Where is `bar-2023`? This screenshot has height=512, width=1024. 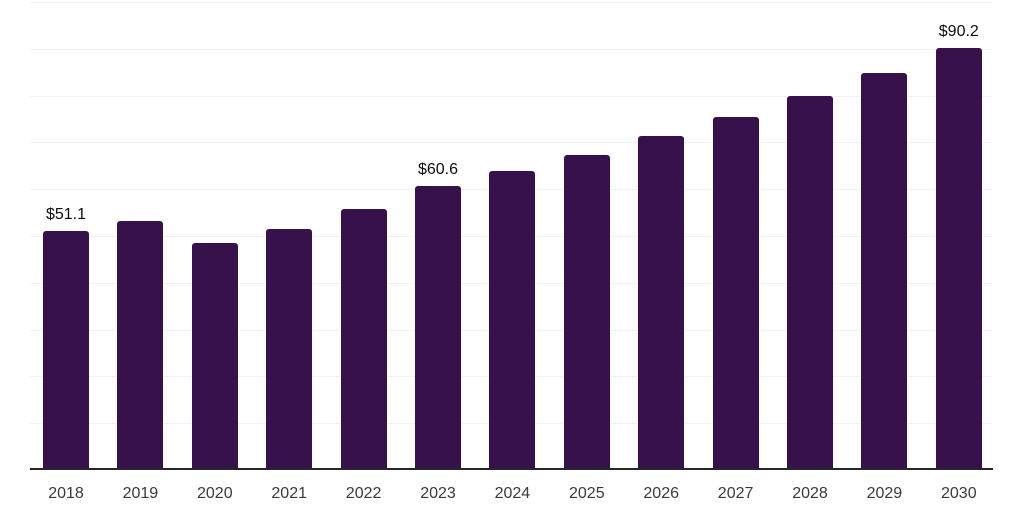
bar-2023 is located at coordinates (438, 327).